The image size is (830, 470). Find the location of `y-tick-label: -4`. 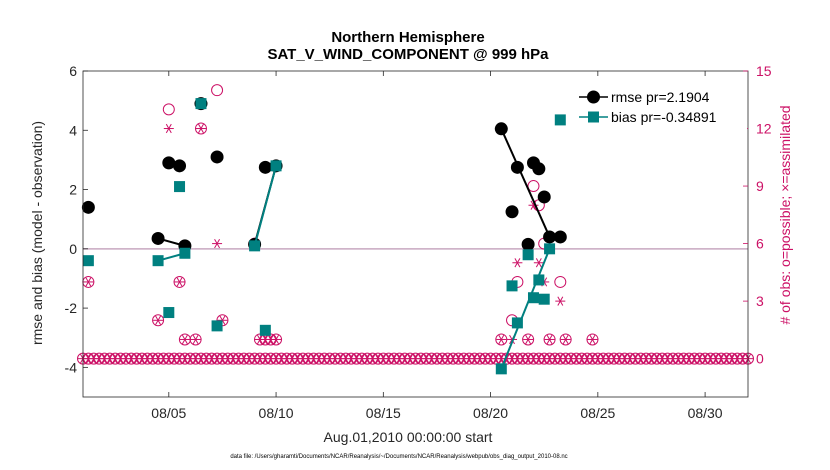

y-tick-label: -4 is located at coordinates (71, 367).